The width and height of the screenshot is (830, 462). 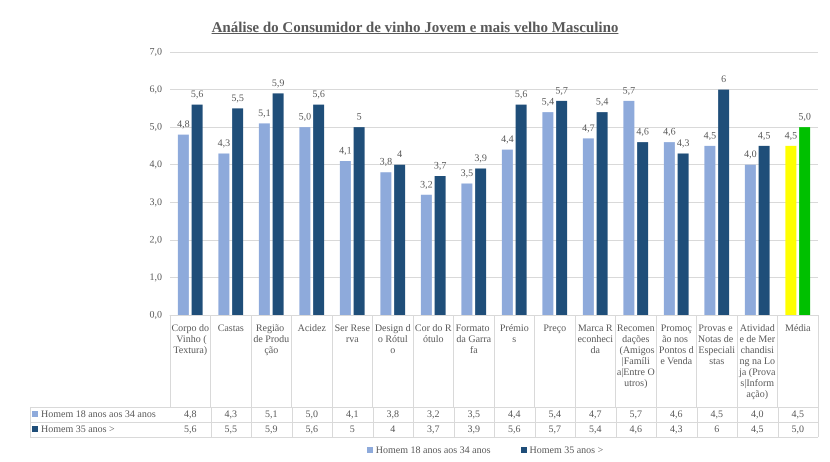 I want to click on y-tick-label: 2,0, so click(x=156, y=240).